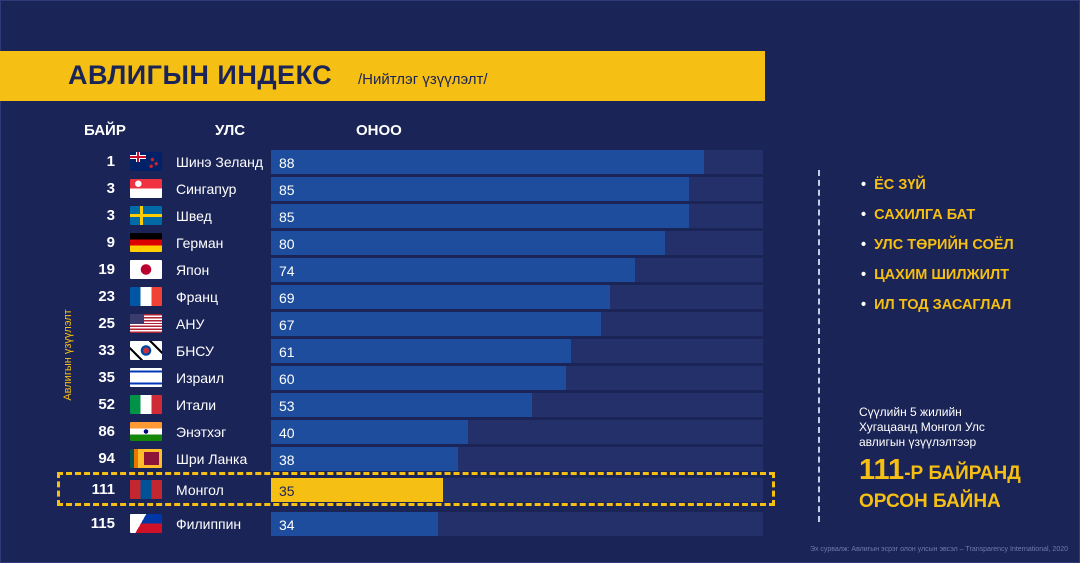 Image resolution: width=1080 pixels, height=563 pixels. Describe the element at coordinates (146, 323) in the screenshot. I see `flag-usa-icon` at that location.